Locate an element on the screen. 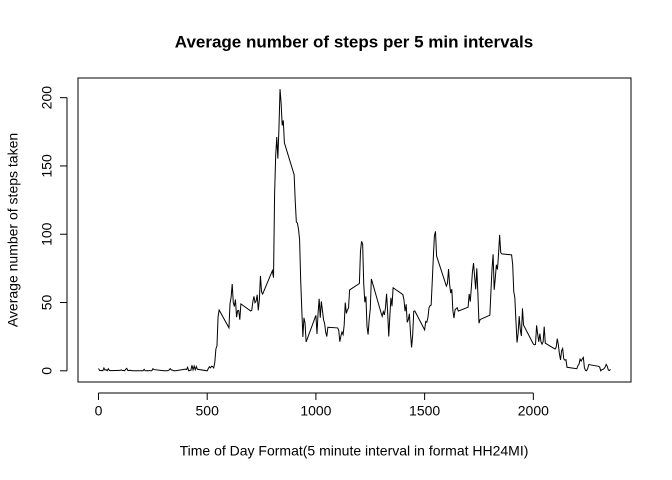 This screenshot has width=672, height=480. y-tick-label: 100 is located at coordinates (47, 234).